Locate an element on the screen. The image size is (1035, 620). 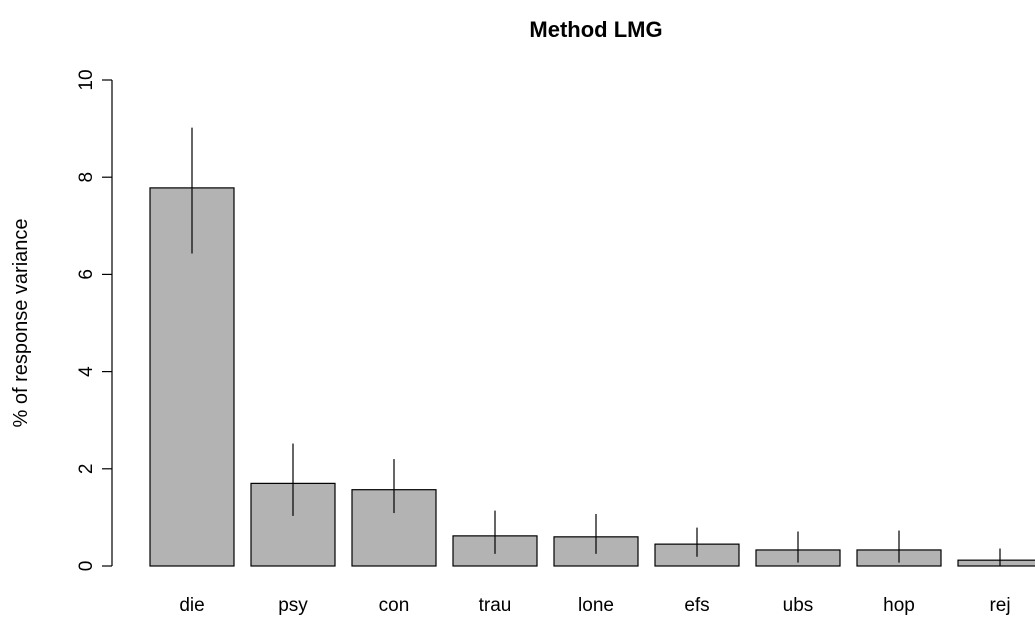
y-tick-label: 0 is located at coordinates (86, 566).